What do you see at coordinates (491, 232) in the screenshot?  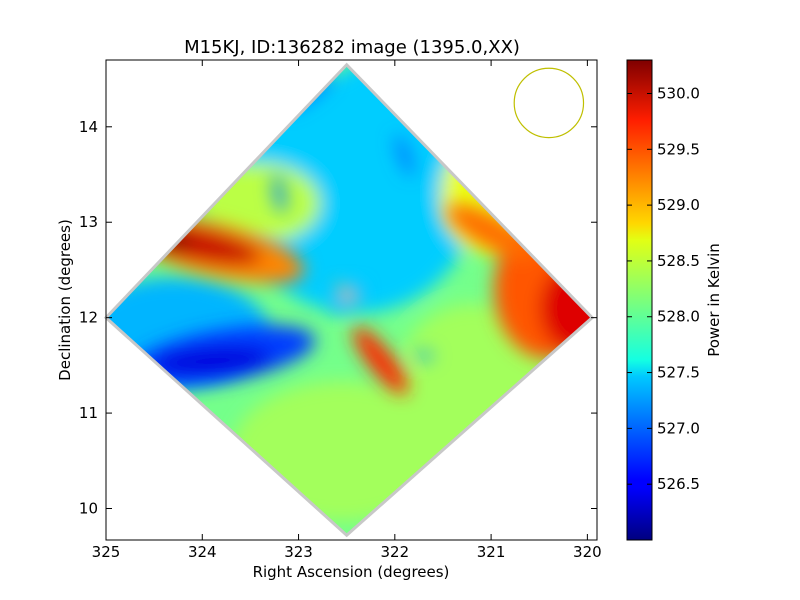 I see `hot-east-arm` at bounding box center [491, 232].